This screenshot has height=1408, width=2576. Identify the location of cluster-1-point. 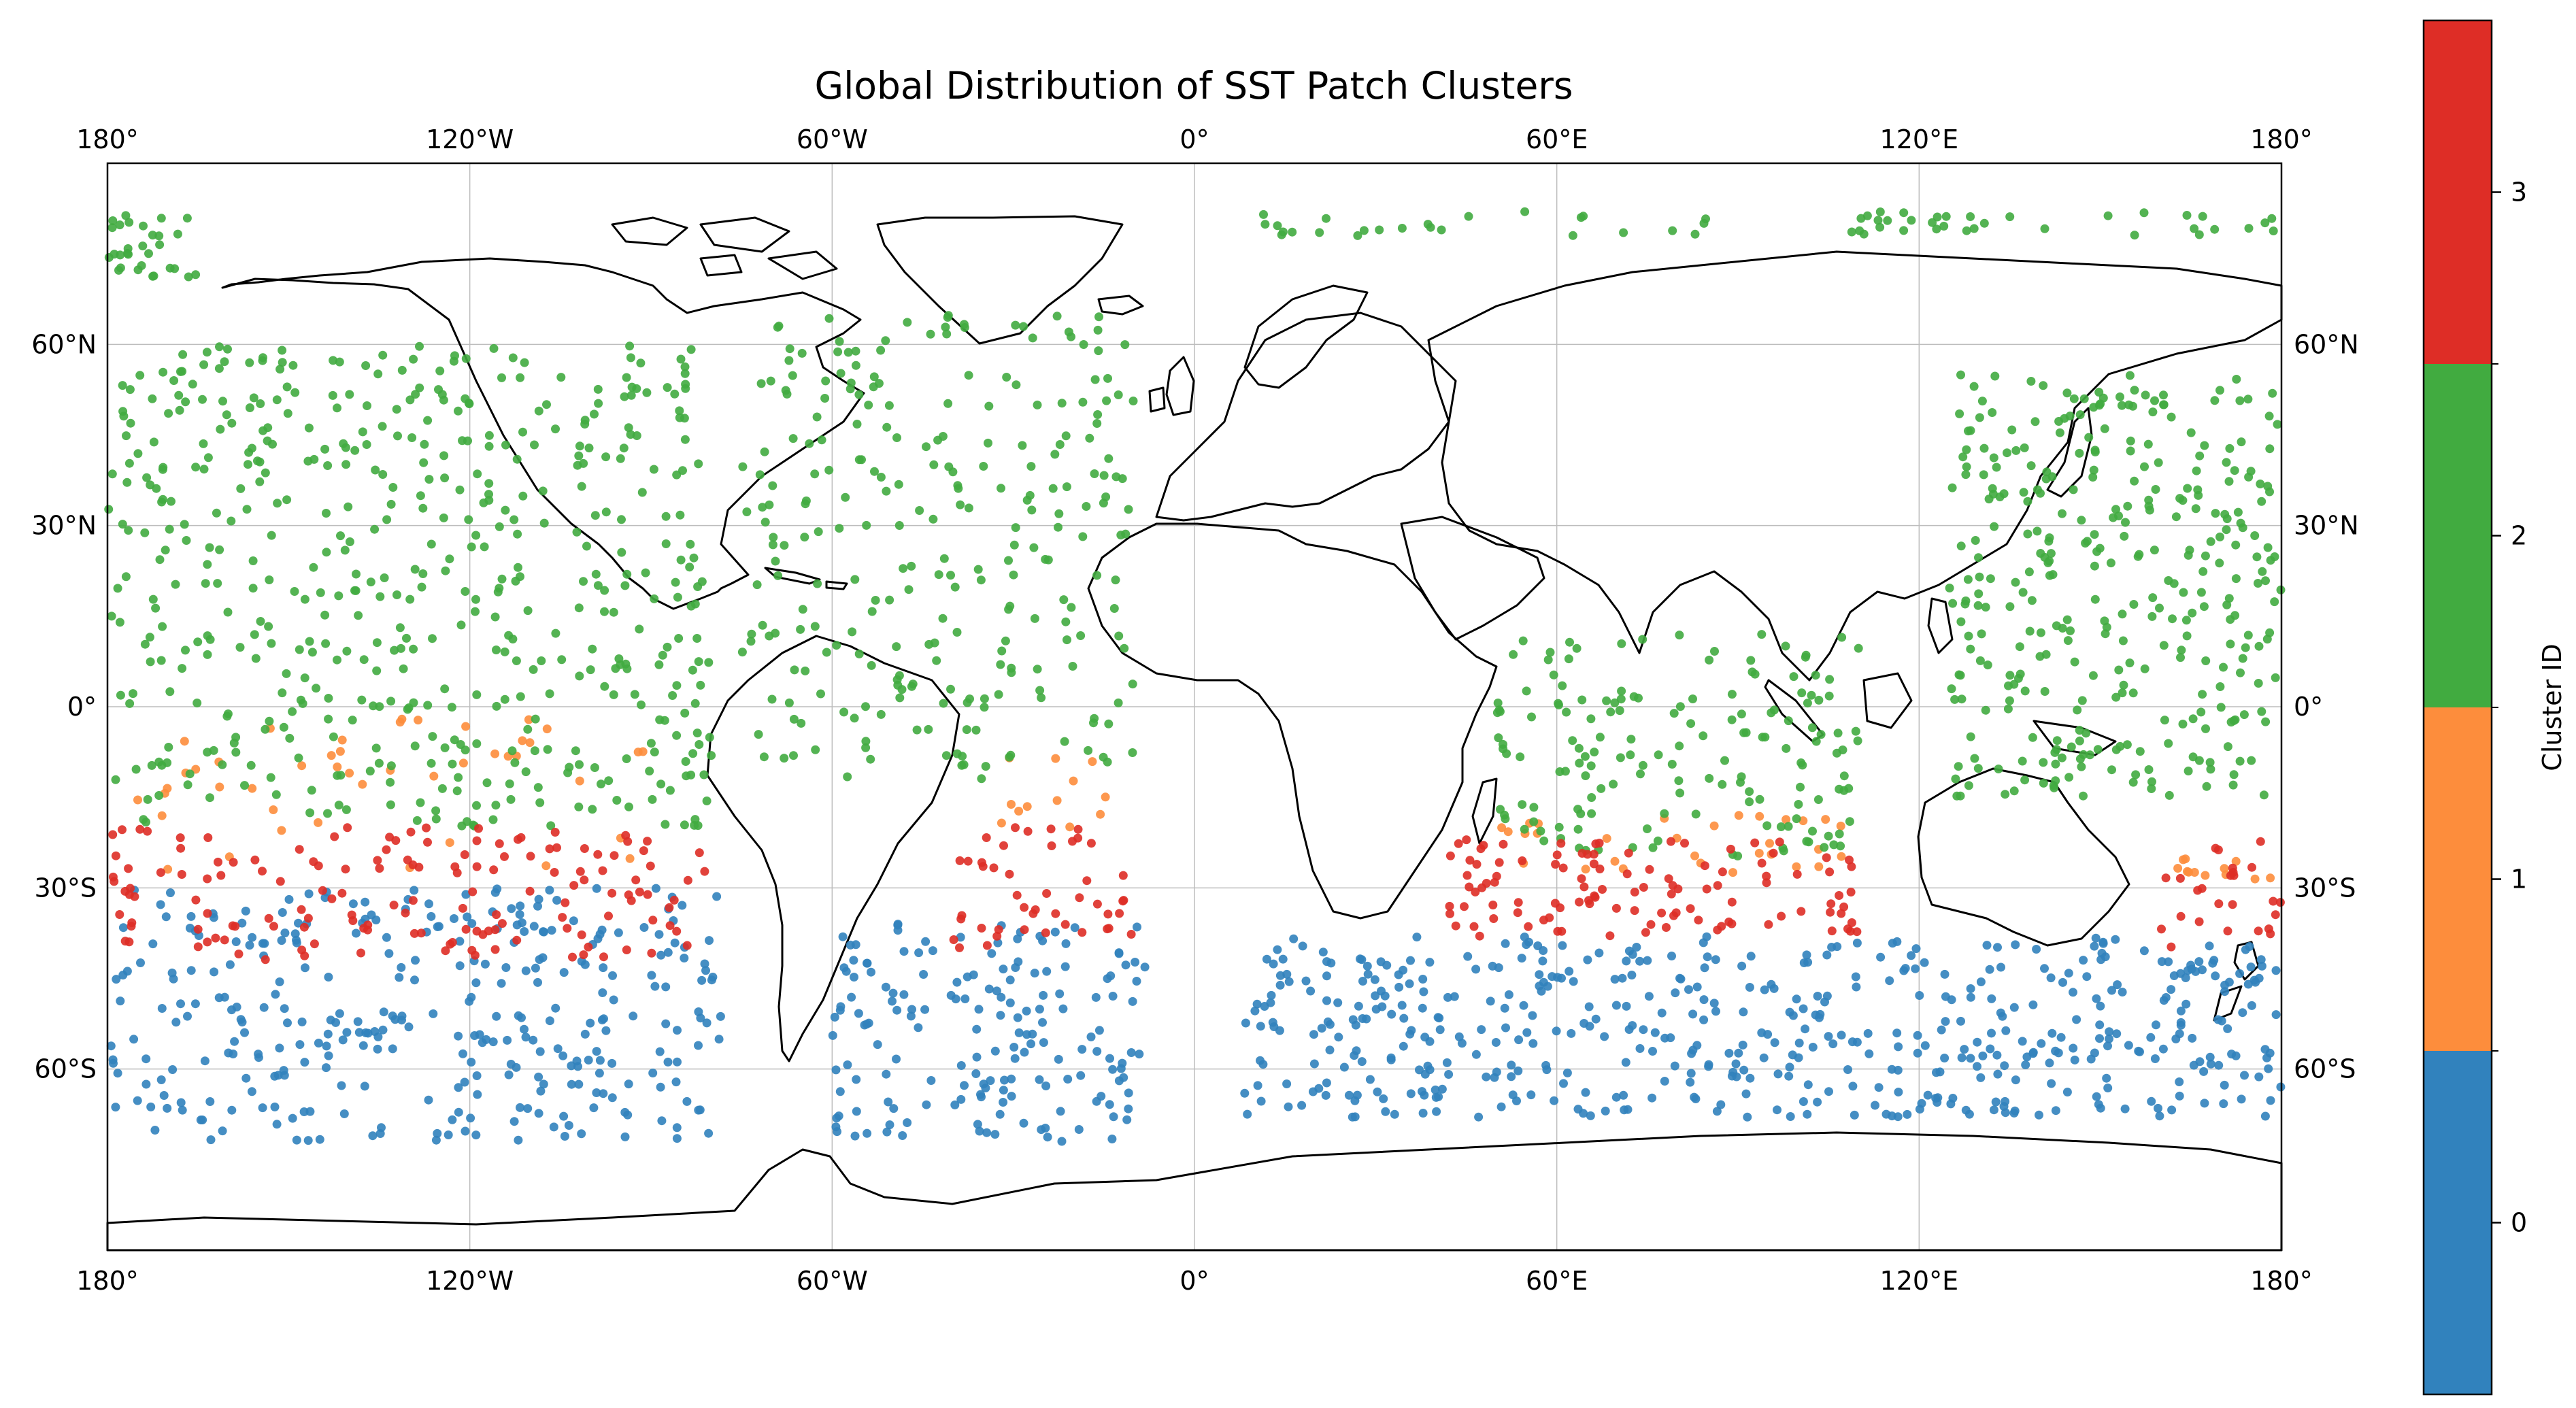
(337, 767).